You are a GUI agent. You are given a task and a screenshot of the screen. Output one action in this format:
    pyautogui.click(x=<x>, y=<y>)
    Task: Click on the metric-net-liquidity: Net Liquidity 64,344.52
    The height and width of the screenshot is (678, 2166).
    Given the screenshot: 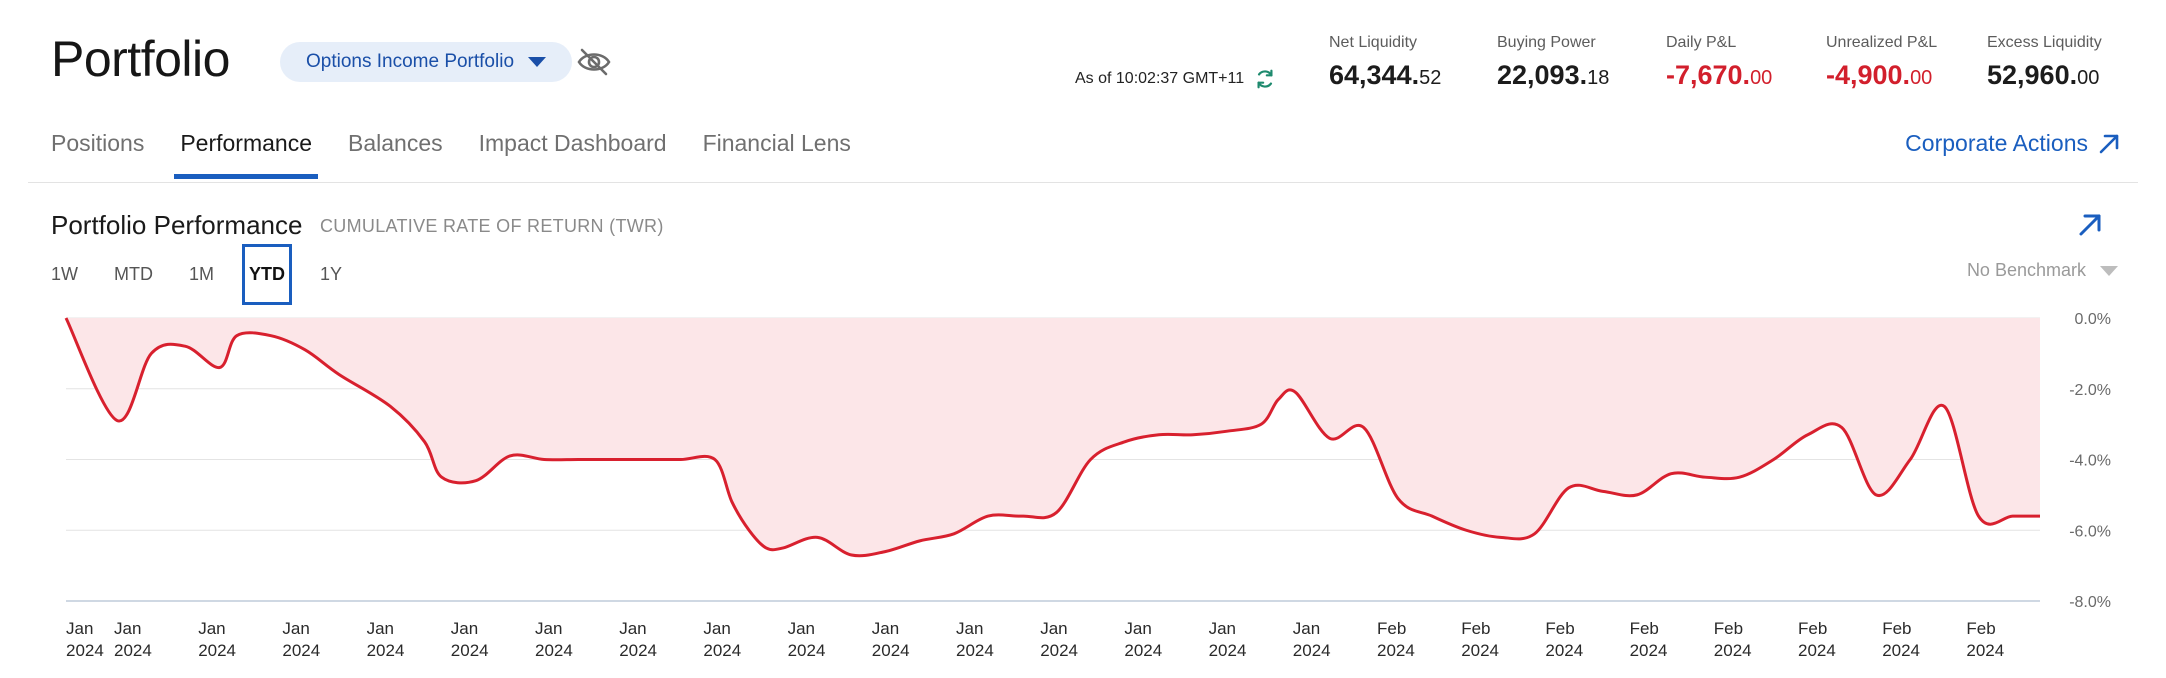 What is the action you would take?
    pyautogui.click(x=1385, y=62)
    